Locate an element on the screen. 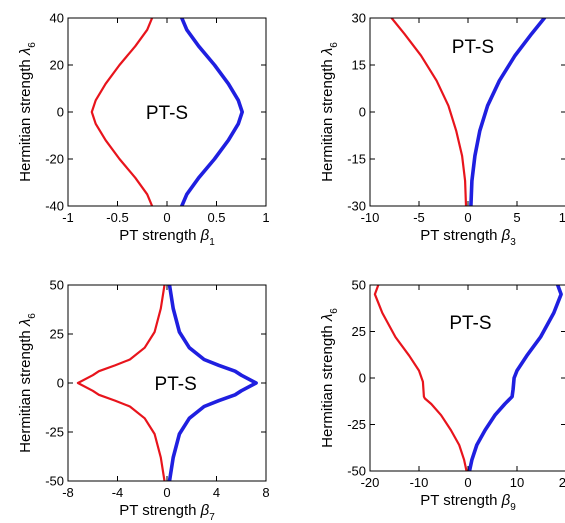  y-tick-label: -20 is located at coordinates (54, 159).